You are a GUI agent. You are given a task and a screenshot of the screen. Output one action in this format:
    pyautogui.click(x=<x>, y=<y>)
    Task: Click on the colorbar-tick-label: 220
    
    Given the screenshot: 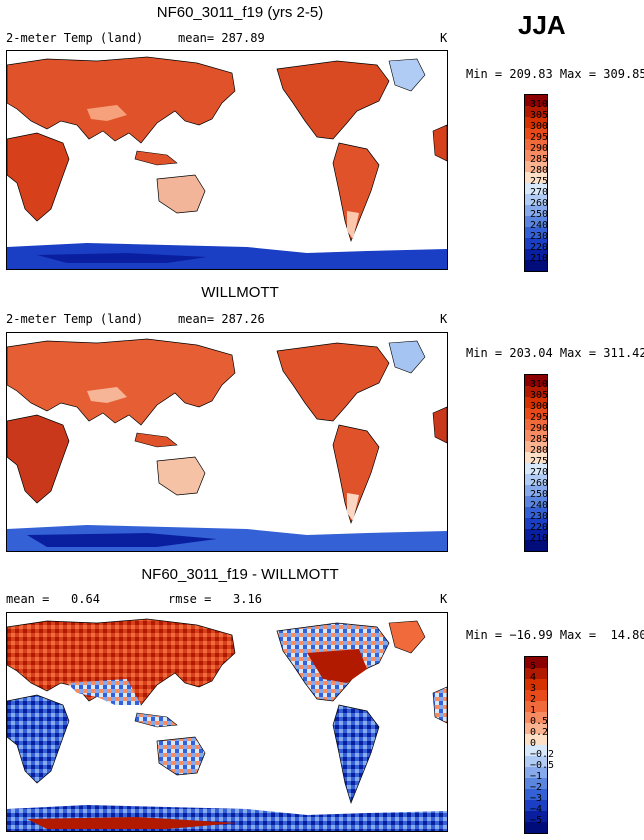 What is the action you would take?
    pyautogui.click(x=539, y=247)
    